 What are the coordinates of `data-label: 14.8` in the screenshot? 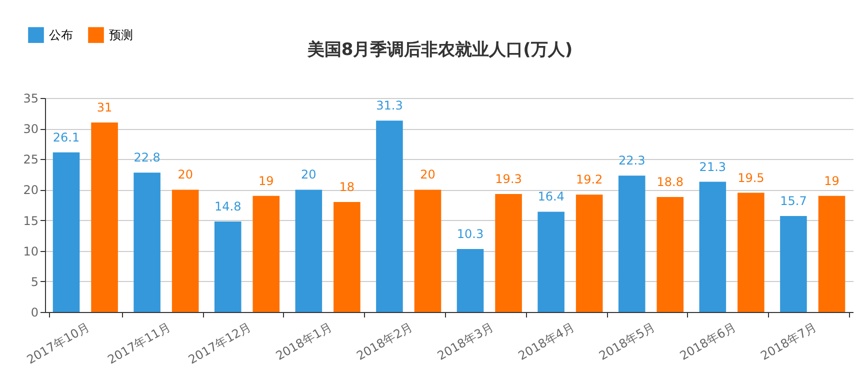 It's located at (228, 207).